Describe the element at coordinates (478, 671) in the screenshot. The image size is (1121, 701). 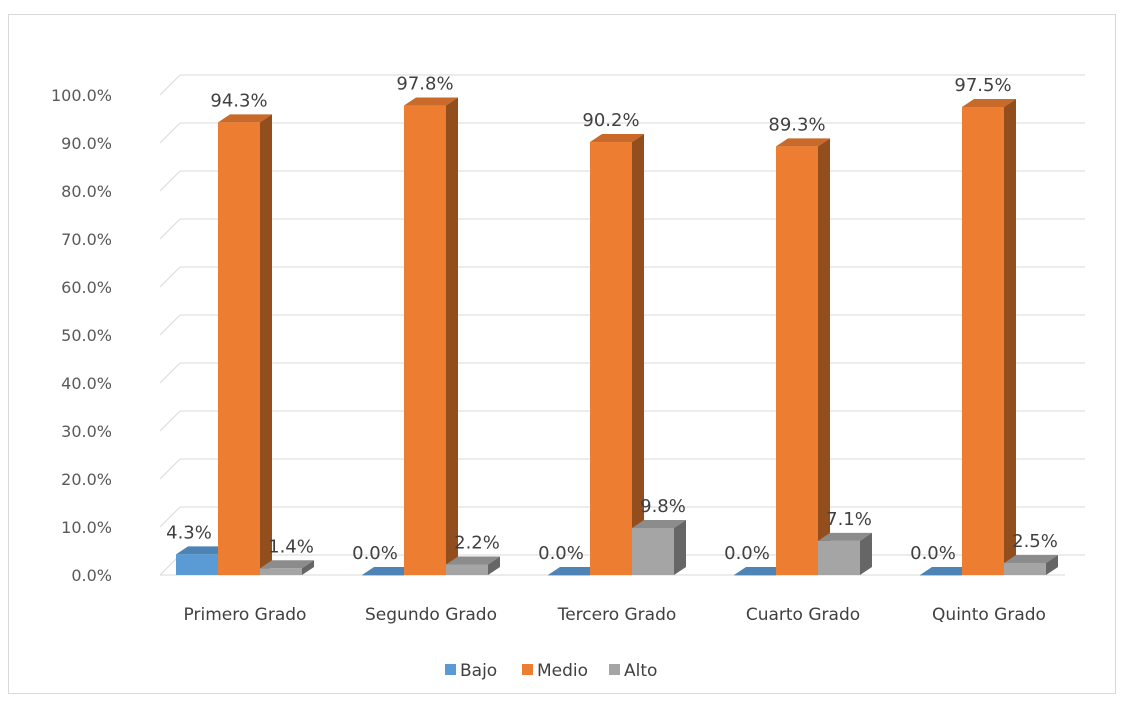
I see `legend-label-bajo: Bajo` at that location.